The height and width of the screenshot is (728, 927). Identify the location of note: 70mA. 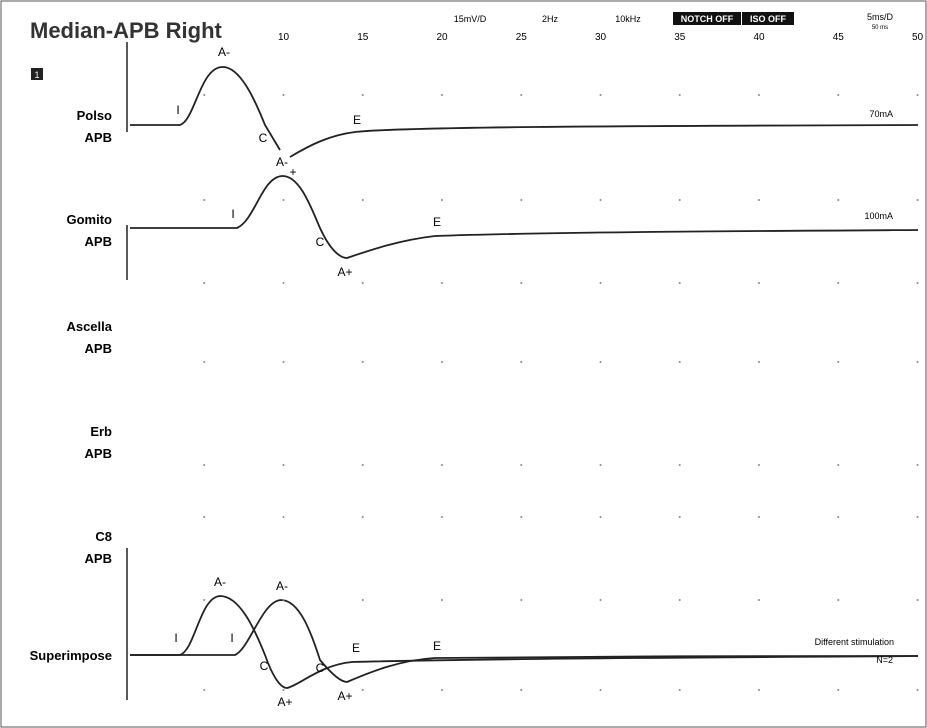
(881, 114).